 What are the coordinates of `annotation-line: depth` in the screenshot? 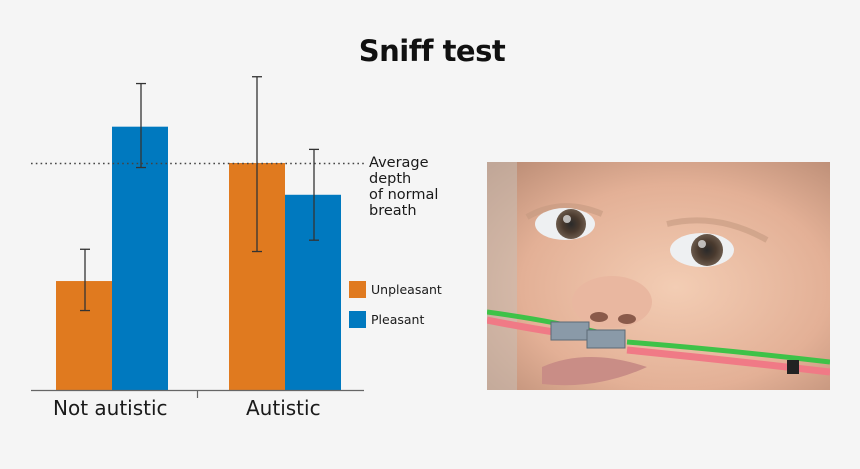 It's located at (390, 179).